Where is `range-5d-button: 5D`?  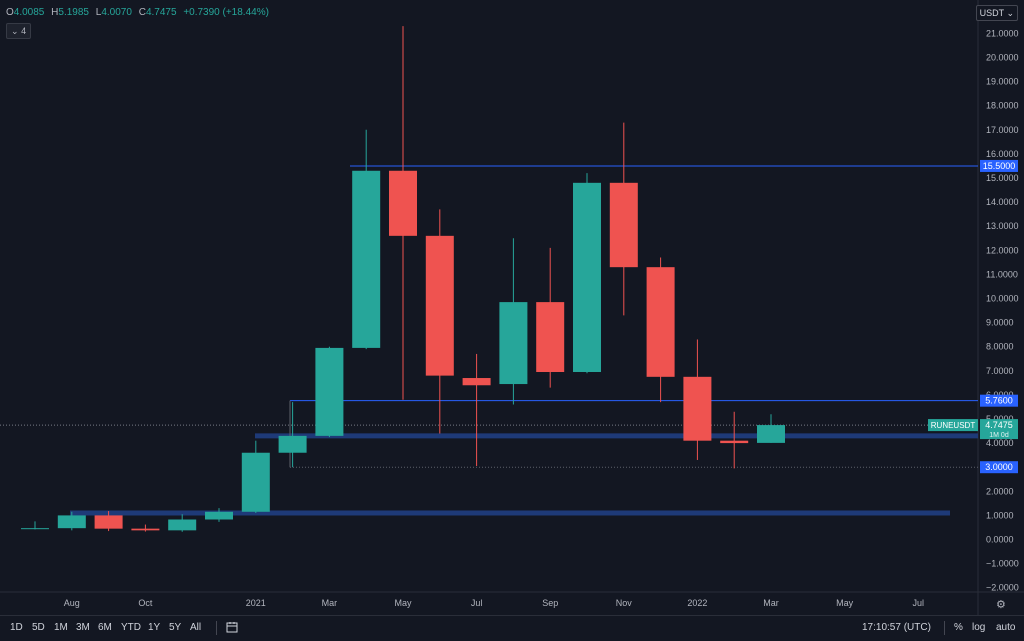
range-5d-button: 5D is located at coordinates (38, 627).